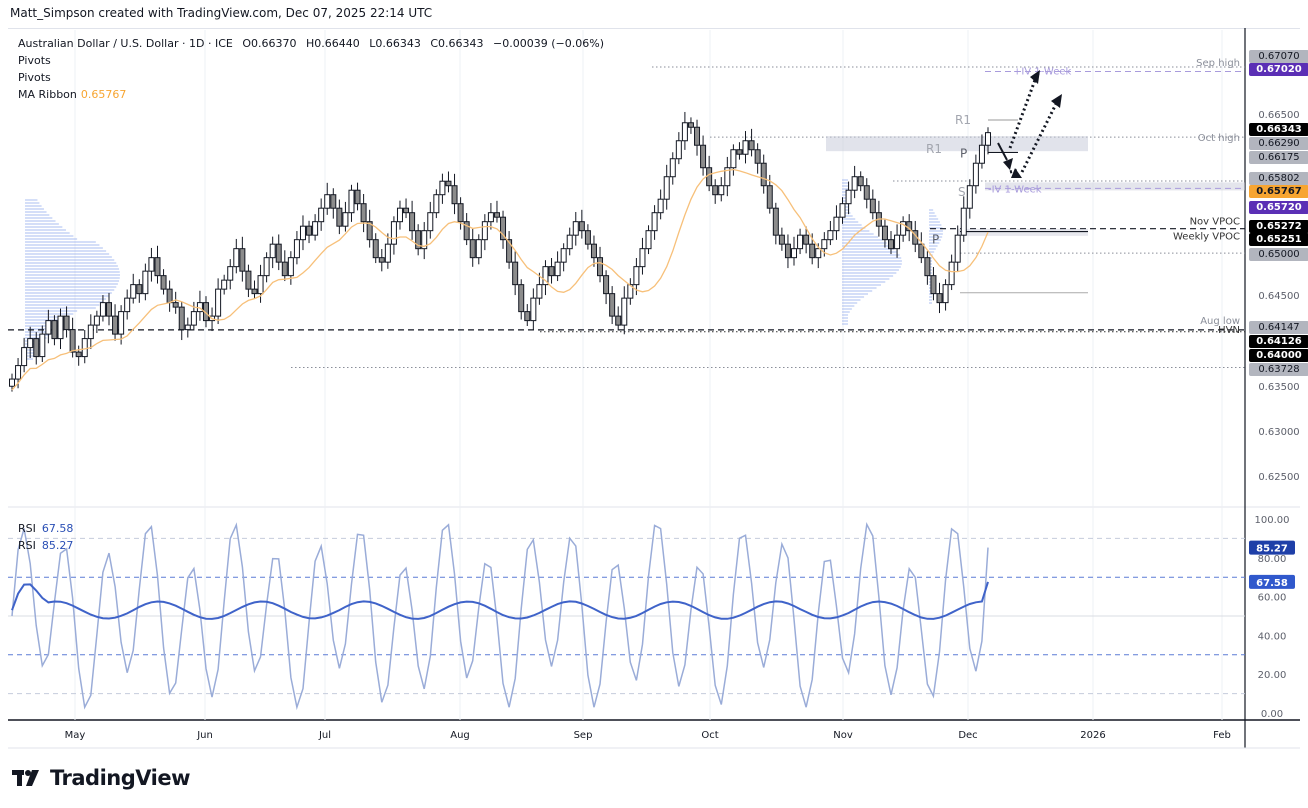 The image size is (1308, 808). What do you see at coordinates (57, 528) in the screenshot?
I see `rsi-value-1: 67.58` at bounding box center [57, 528].